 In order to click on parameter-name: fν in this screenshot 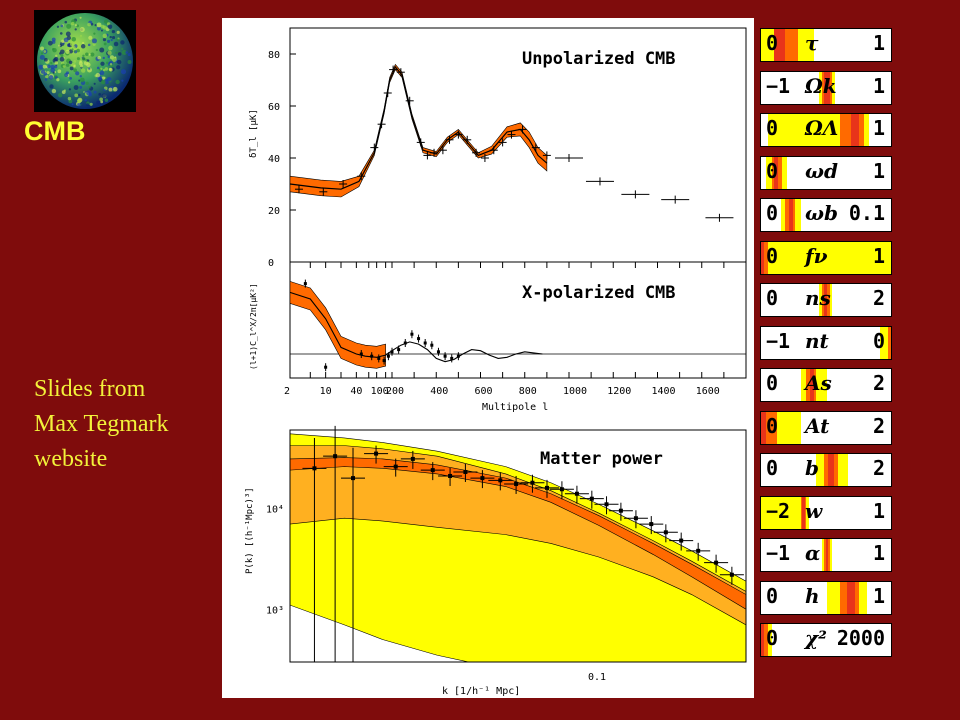, I will do `click(816, 255)`.